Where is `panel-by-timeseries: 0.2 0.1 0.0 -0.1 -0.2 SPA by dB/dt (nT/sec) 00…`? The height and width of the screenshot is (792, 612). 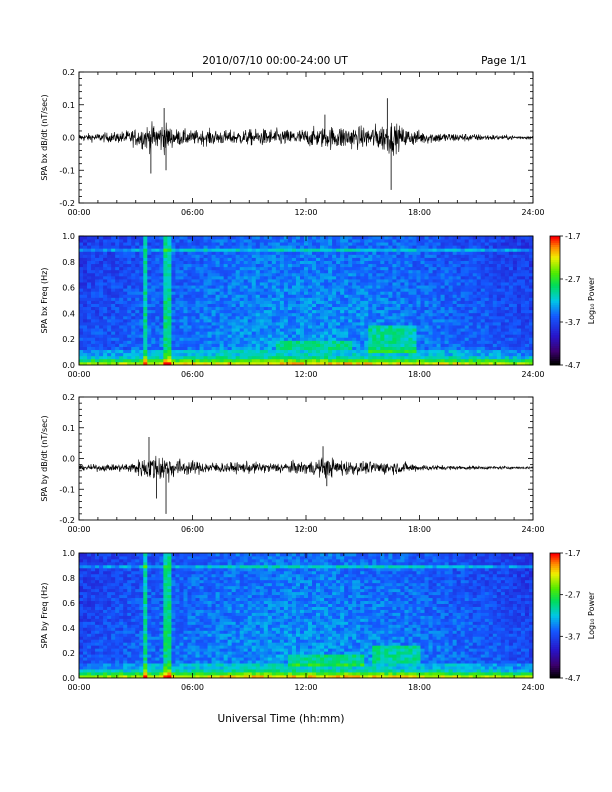 panel-by-timeseries: 0.2 0.1 0.0 -0.1 -0.2 SPA by dB/dt (nT/sec) 00… is located at coordinates (292, 463).